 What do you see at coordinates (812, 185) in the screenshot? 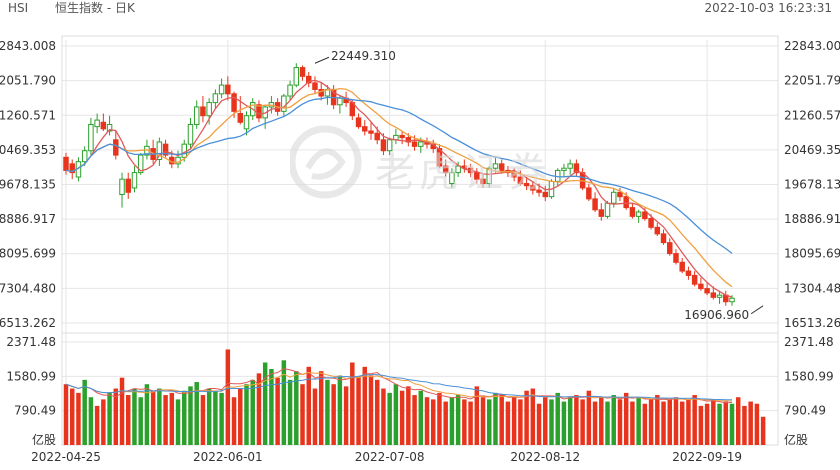
I see `price-tick-label-right: 19678.135` at bounding box center [812, 185].